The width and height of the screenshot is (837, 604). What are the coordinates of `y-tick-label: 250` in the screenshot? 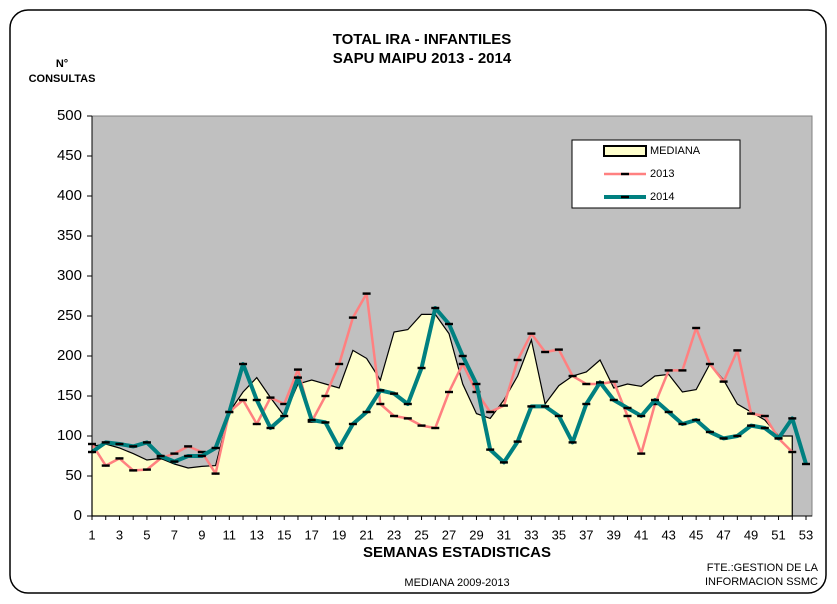 It's located at (69, 315).